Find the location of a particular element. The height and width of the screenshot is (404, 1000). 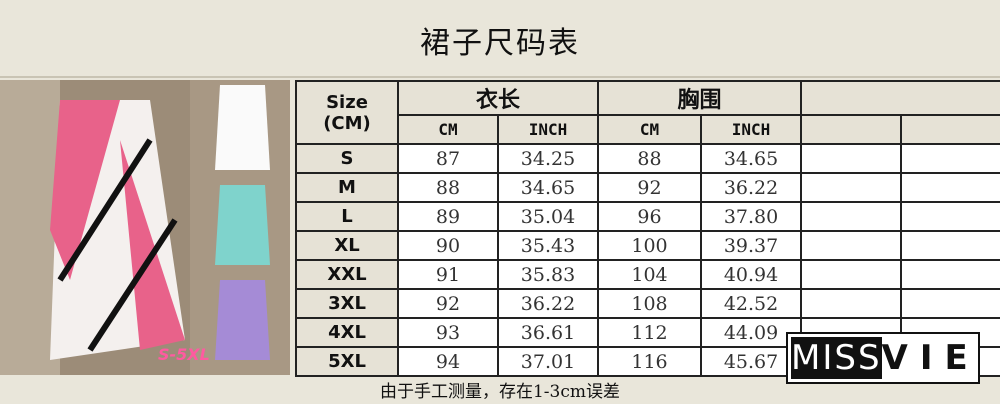

value-cell: 100 is located at coordinates (650, 245).